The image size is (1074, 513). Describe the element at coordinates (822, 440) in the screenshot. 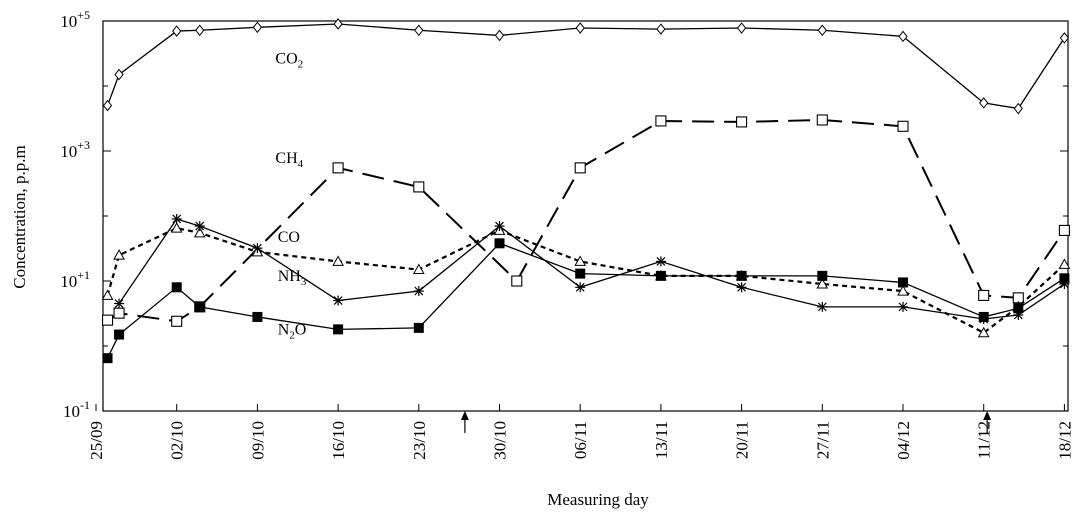

I see `x-tick-label: 27/11` at that location.